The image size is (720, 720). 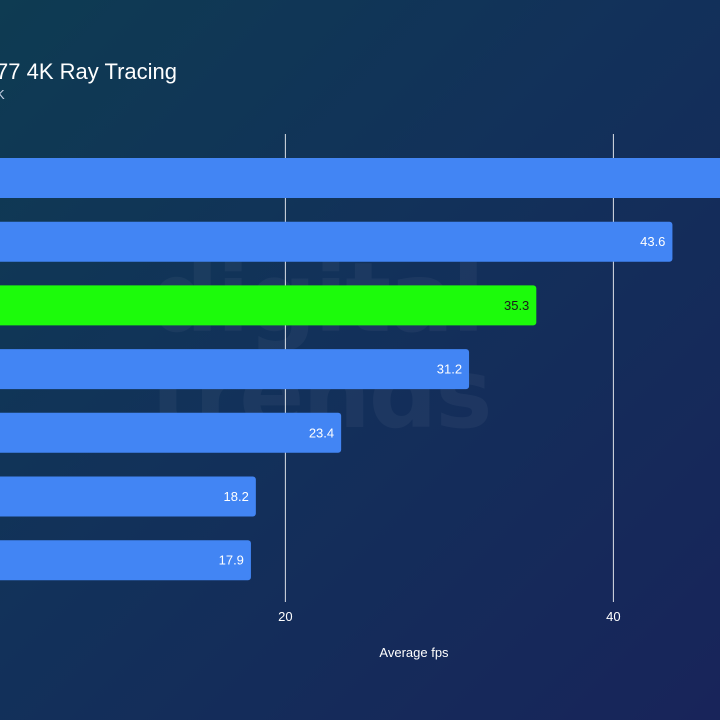 I want to click on bar-value-label: 17.9, so click(x=231, y=560).